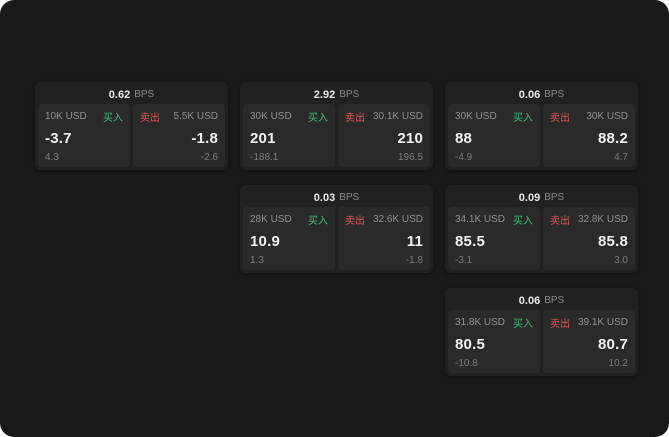 This screenshot has width=669, height=437. Describe the element at coordinates (414, 241) in the screenshot. I see `sell-price: 11` at that location.